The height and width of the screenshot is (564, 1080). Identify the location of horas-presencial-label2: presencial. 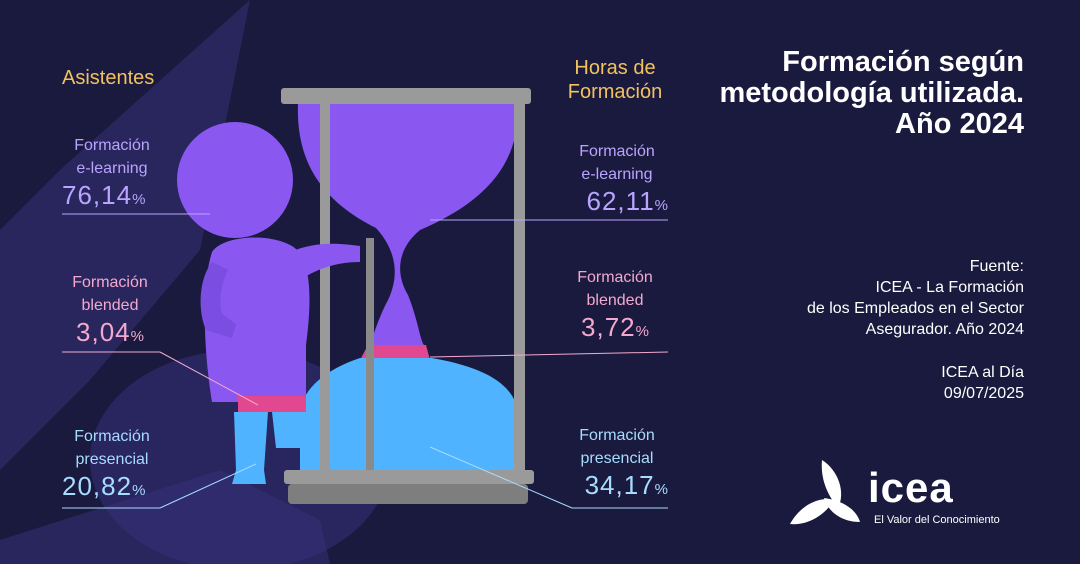
(617, 458).